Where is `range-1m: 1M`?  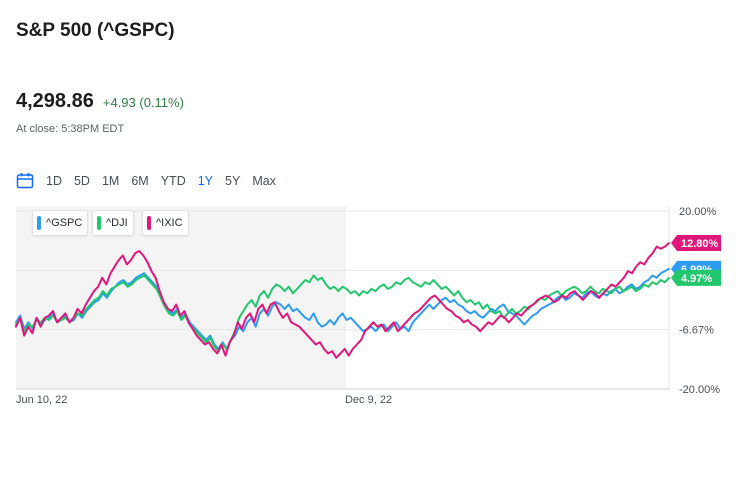 range-1m: 1M is located at coordinates (110, 180).